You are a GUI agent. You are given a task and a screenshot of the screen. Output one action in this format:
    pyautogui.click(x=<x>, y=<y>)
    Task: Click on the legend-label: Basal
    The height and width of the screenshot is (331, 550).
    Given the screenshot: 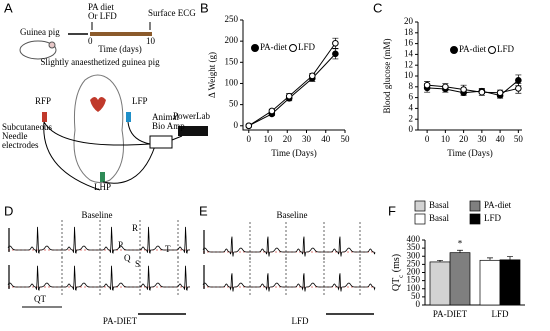 What is the action you would take?
    pyautogui.click(x=439, y=205)
    